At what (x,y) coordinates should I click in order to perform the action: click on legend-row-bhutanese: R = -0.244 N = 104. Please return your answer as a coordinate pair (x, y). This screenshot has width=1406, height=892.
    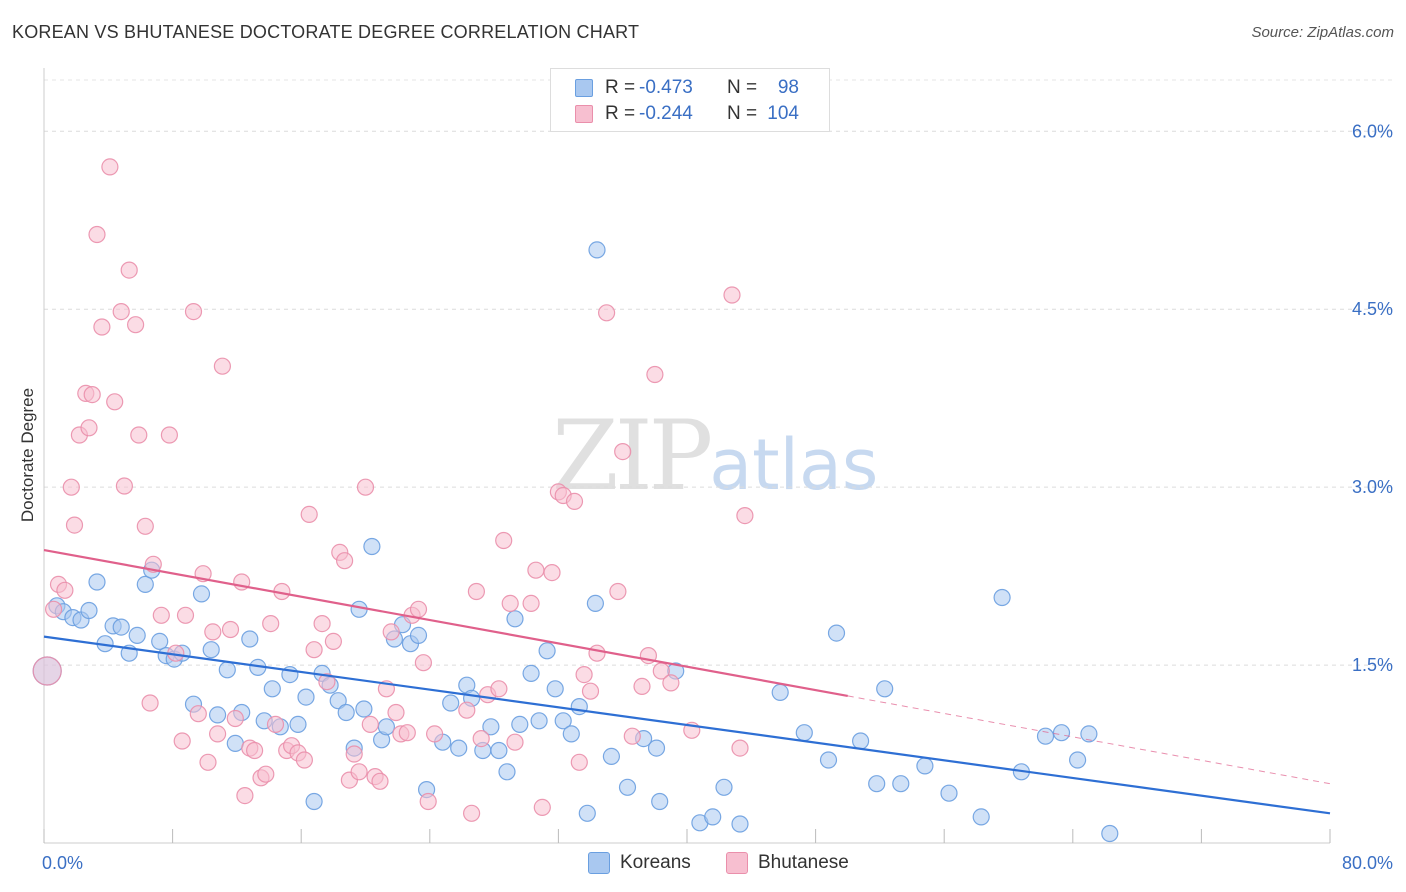
    Looking at the image, I should click on (687, 114).